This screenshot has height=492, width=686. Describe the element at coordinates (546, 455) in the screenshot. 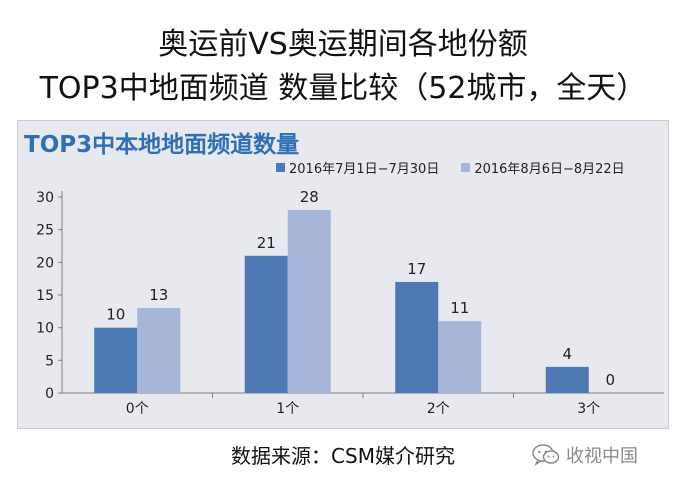

I see `wechat-icon` at that location.